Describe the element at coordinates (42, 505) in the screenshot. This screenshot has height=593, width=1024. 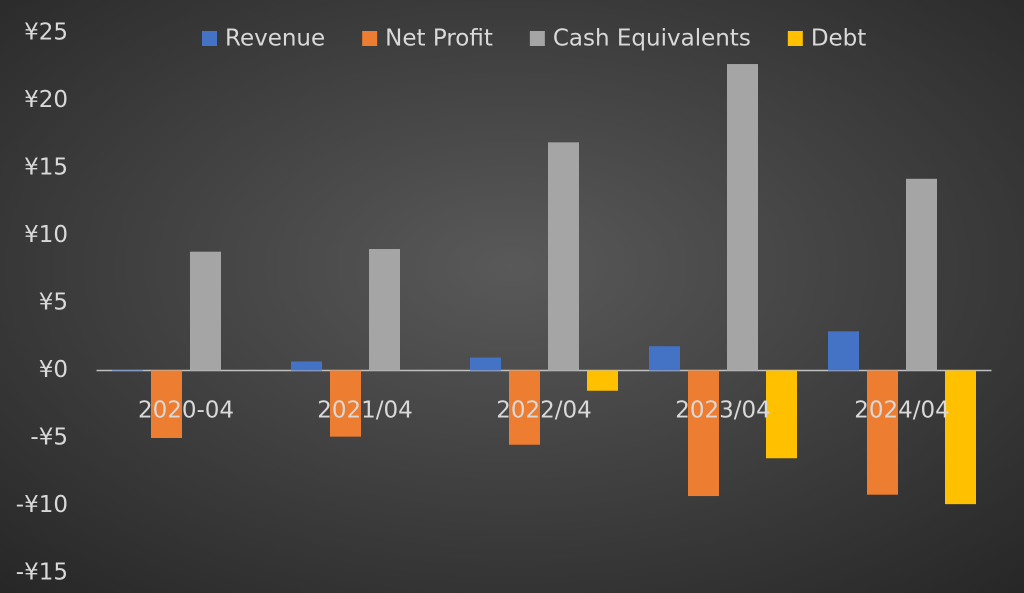
I see `y-tick-label: -¥10` at that location.